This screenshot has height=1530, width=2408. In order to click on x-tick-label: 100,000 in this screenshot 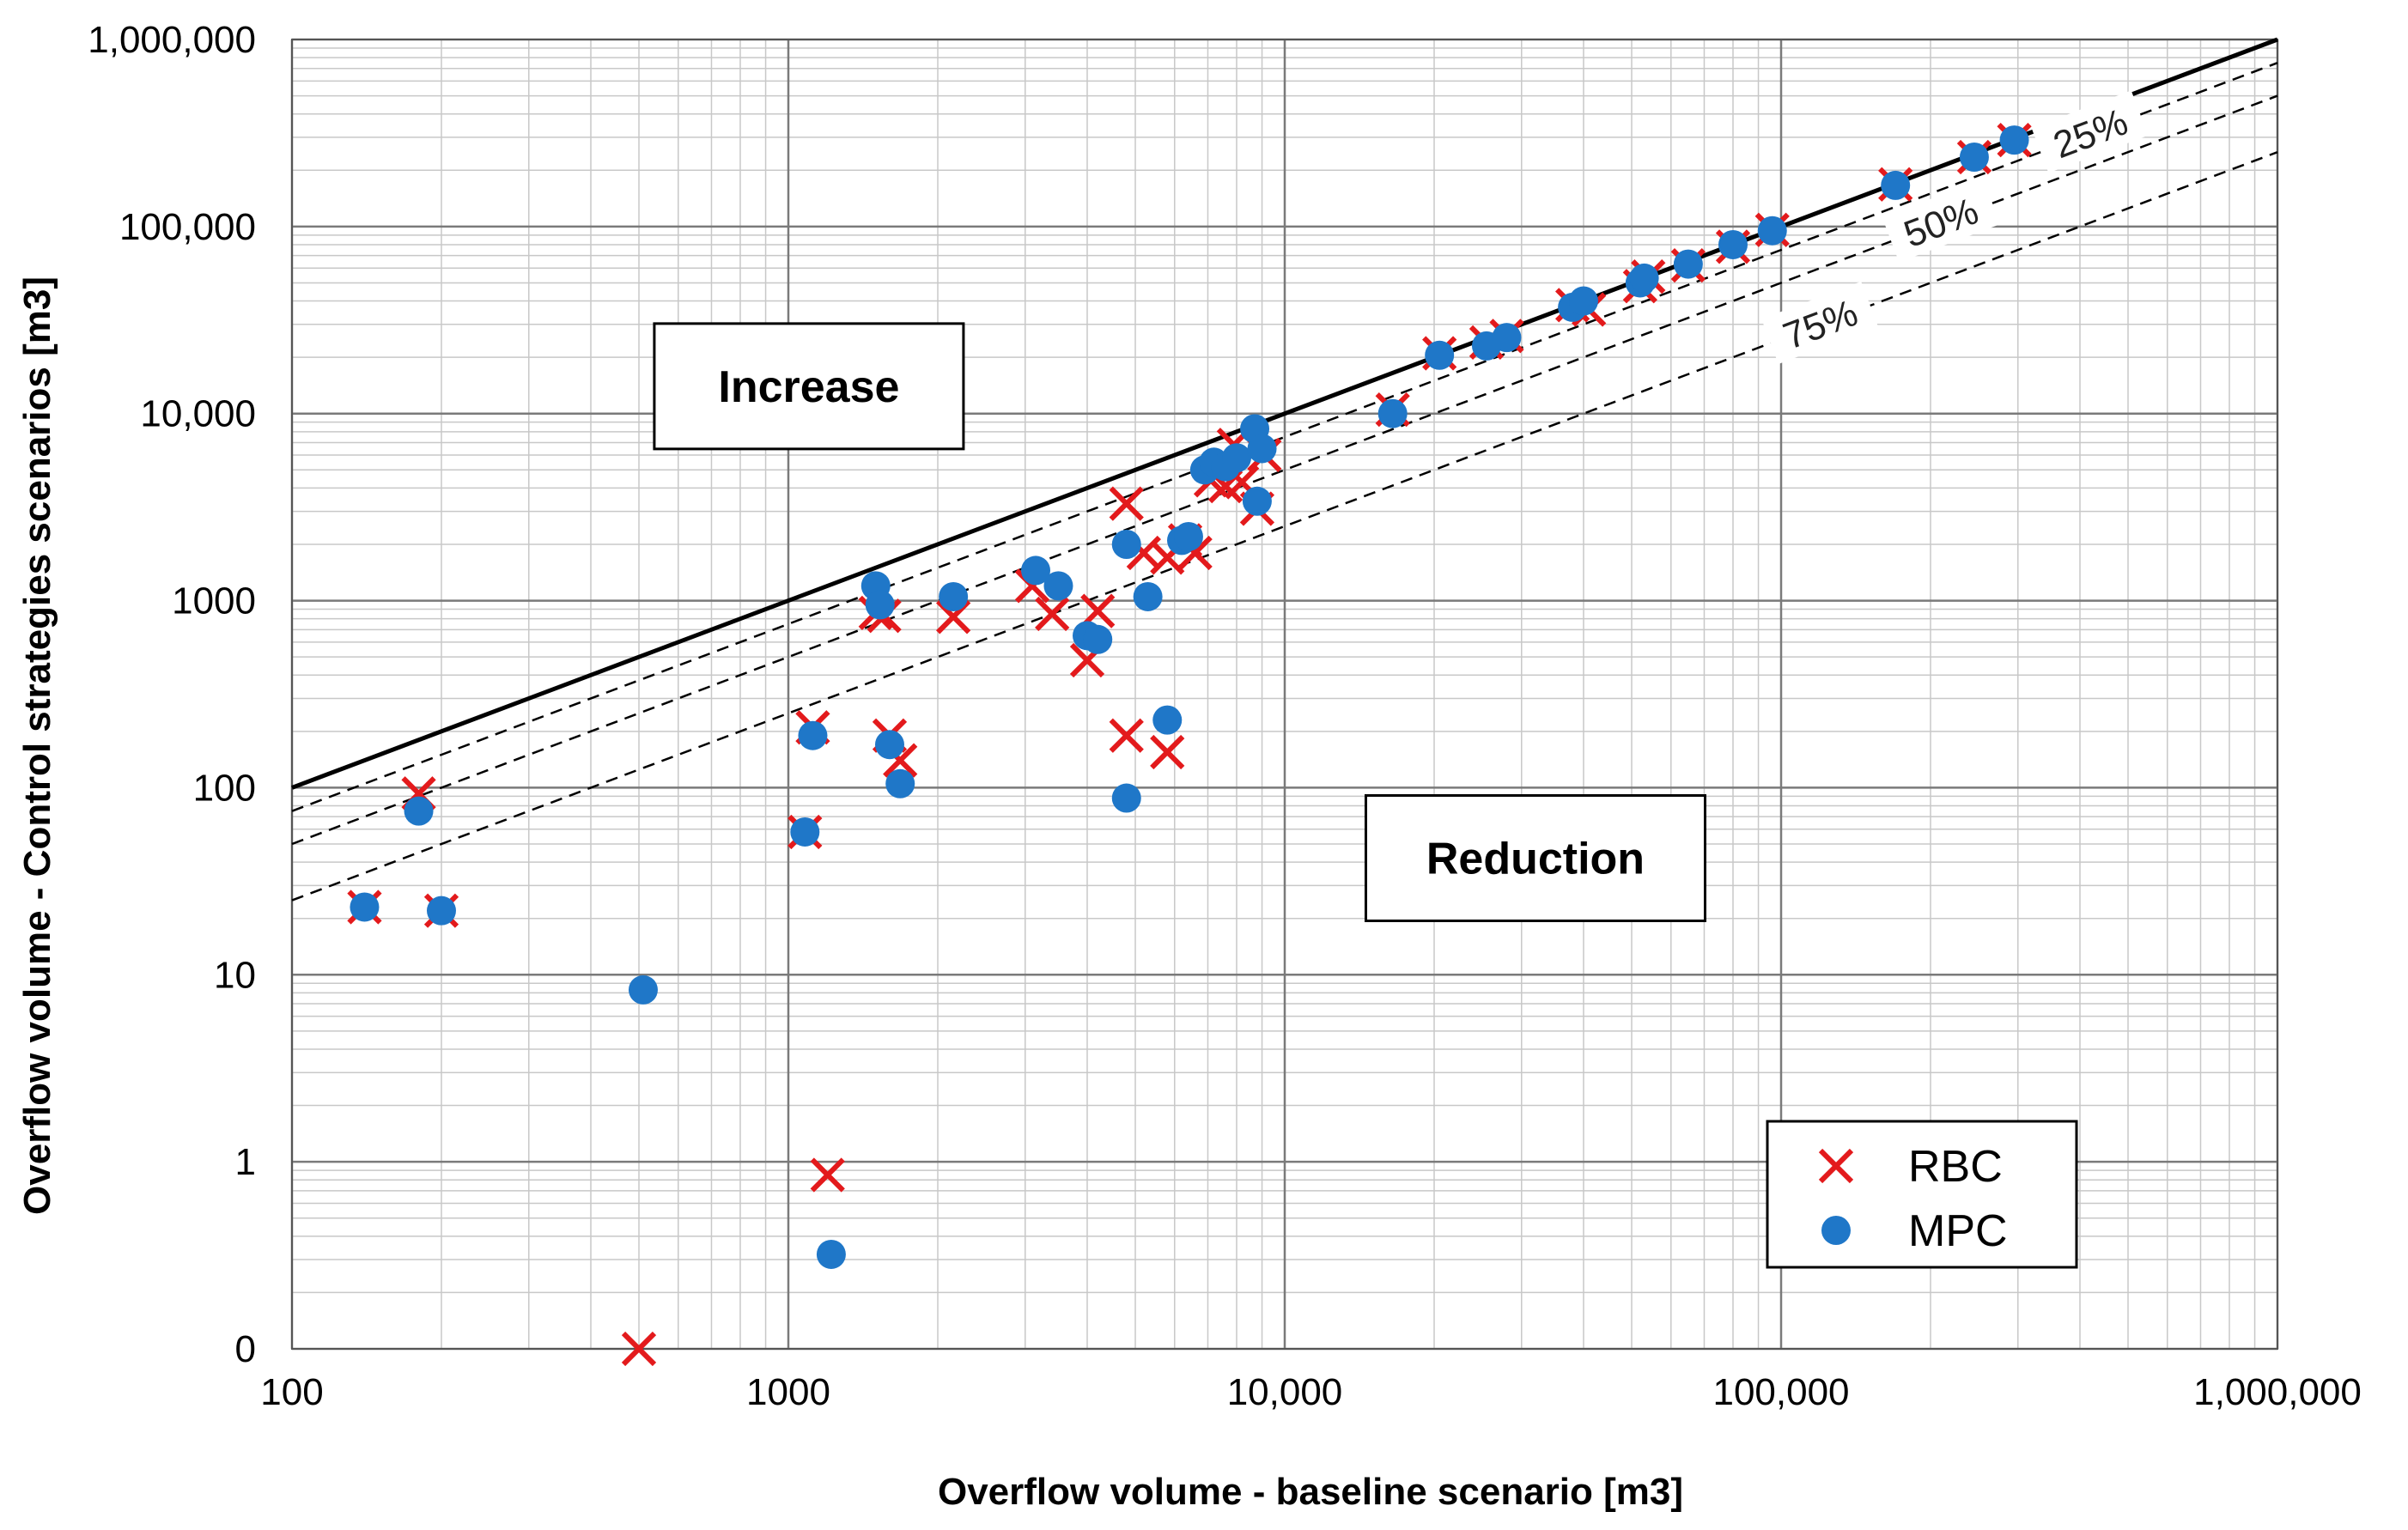, I will do `click(1780, 1392)`.